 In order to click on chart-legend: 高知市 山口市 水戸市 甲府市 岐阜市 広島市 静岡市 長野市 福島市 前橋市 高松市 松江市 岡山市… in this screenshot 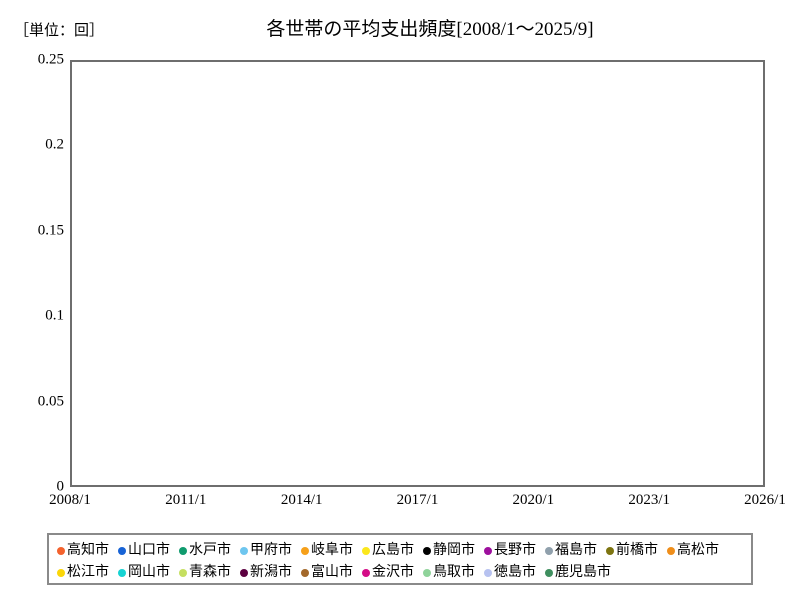, I will do `click(400, 559)`.